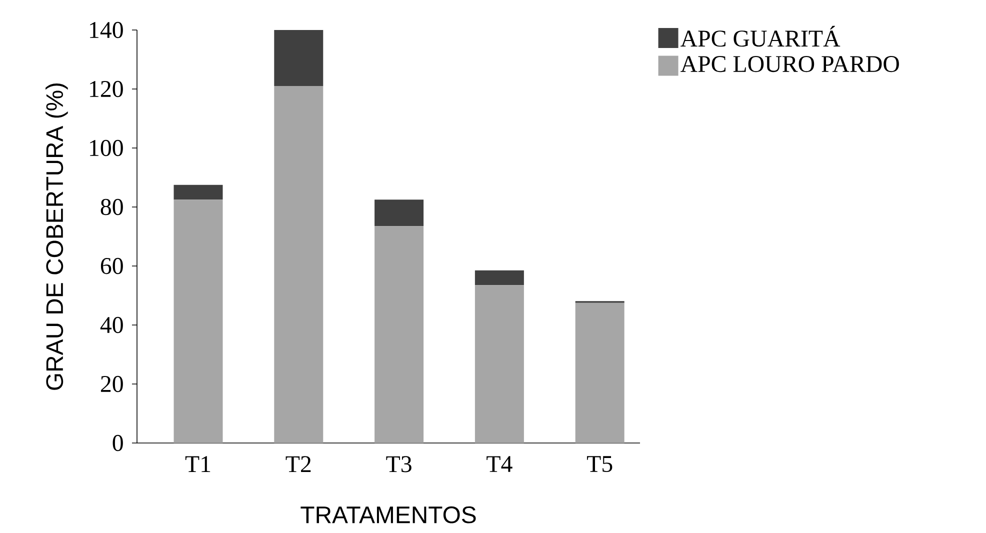  Describe the element at coordinates (111, 325) in the screenshot. I see `y-tick-label: 40` at that location.